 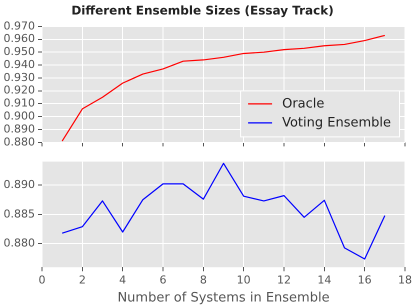 What do you see at coordinates (19, 39) in the screenshot?
I see `y-tick-label: 0.960` at bounding box center [19, 39].